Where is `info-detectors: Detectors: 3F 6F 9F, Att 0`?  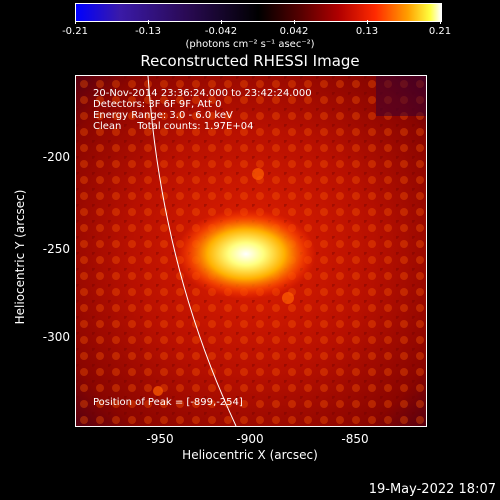
info-detectors: Detectors: 3F 6F 9F, Att 0 is located at coordinates (157, 104).